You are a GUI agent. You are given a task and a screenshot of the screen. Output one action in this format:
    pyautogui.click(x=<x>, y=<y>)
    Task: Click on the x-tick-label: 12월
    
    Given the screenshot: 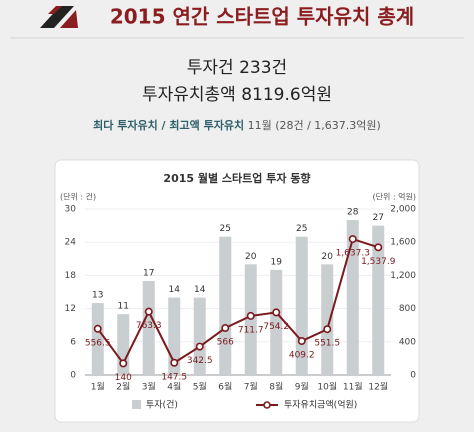 What is the action you would take?
    pyautogui.click(x=378, y=387)
    